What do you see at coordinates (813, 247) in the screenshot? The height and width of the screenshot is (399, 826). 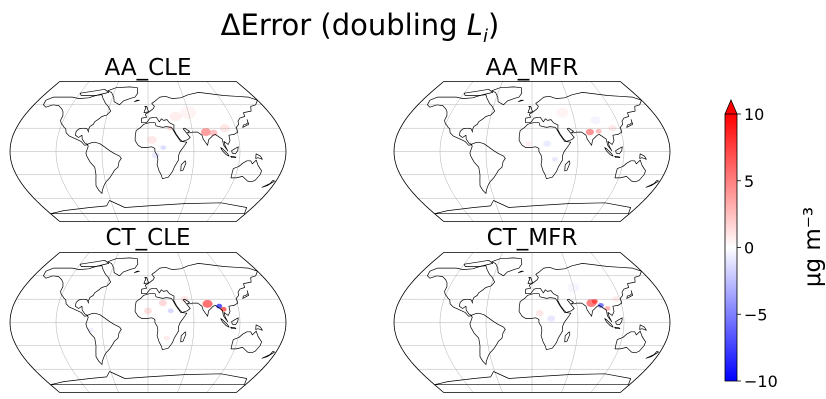 I see `colorbar-label: μg m⁻³` at bounding box center [813, 247].